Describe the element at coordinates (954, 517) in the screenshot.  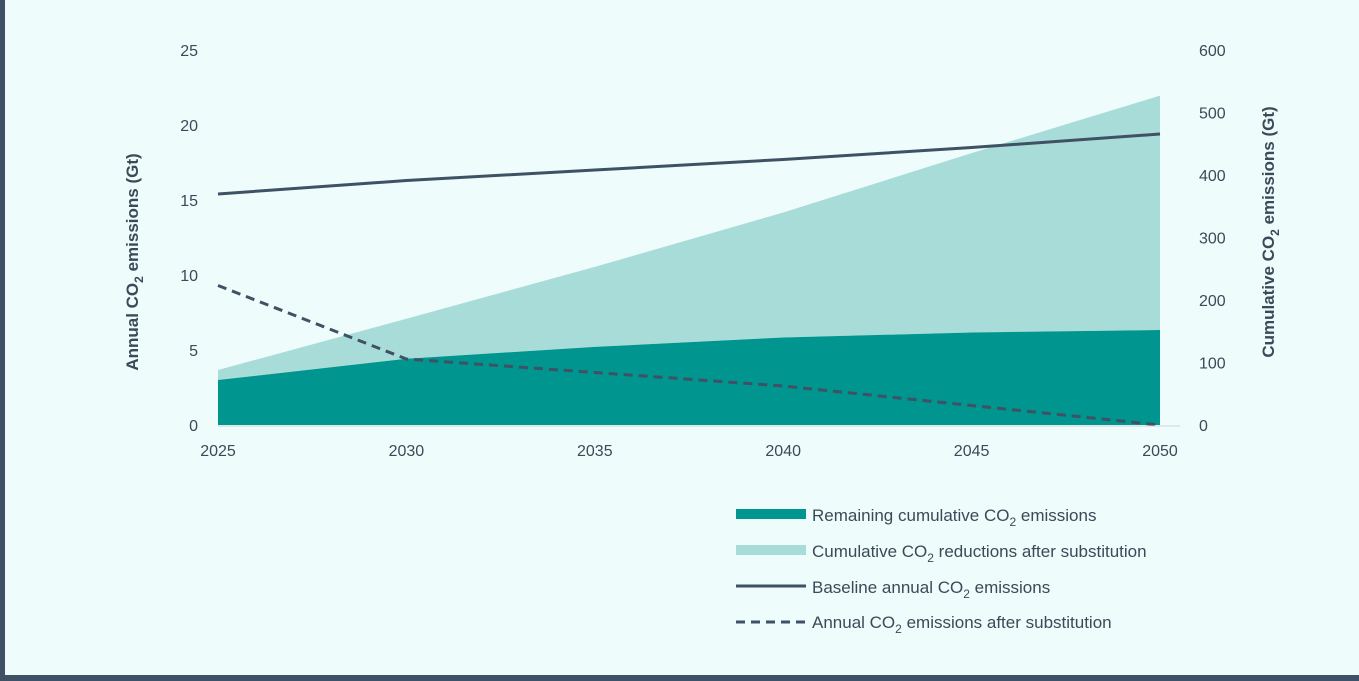
I see `legend-label-remaining: Remaining cumulative CO2 emissions` at that location.